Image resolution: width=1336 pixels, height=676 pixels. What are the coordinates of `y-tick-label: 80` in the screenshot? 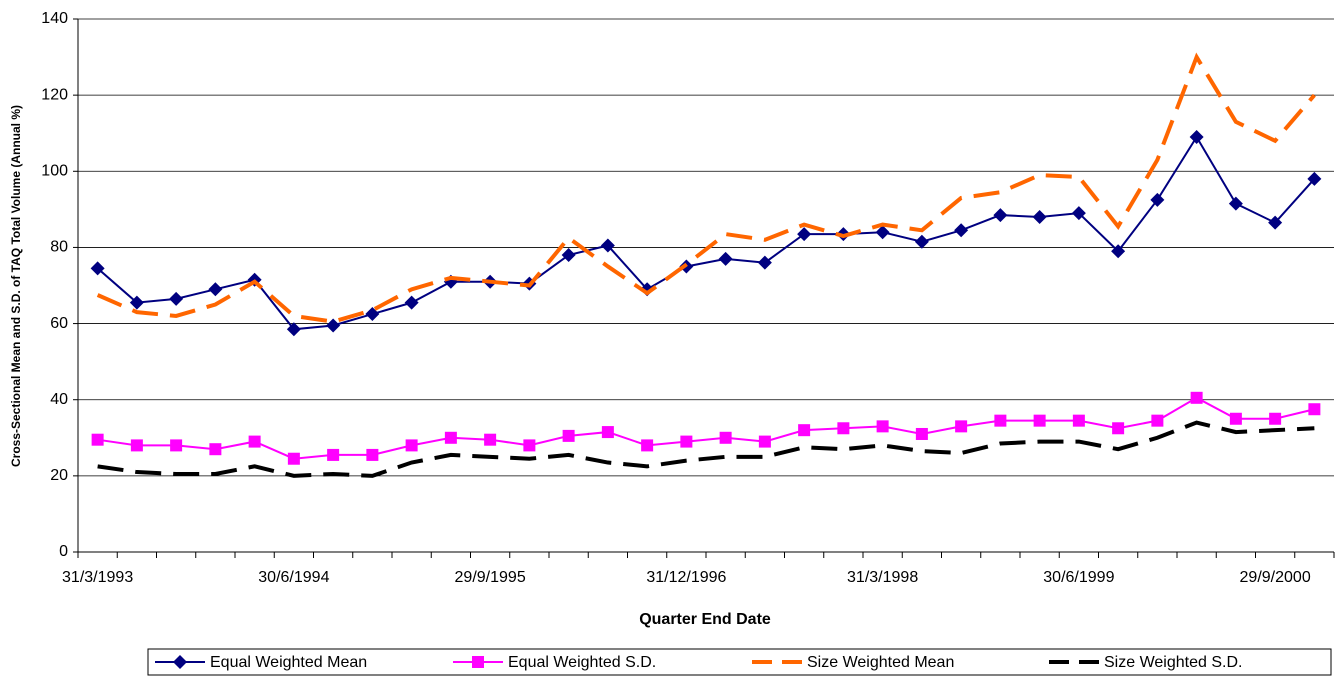 It's located at (59, 247).